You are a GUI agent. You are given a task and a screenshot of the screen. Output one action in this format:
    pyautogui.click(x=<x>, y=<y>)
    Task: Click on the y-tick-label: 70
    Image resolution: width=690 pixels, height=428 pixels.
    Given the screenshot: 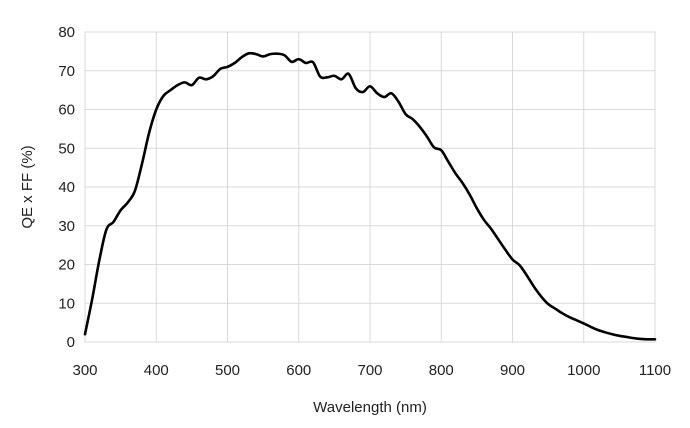 What is the action you would take?
    pyautogui.click(x=66, y=71)
    